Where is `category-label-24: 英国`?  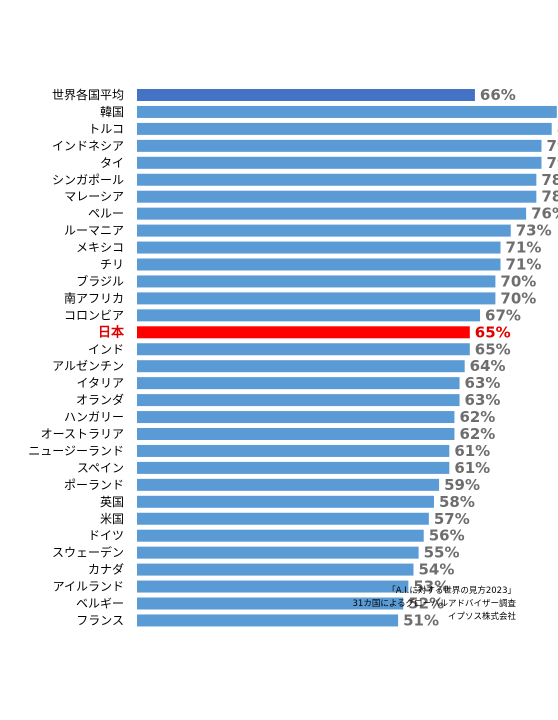
category-label-24: 英国 is located at coordinates (112, 502).